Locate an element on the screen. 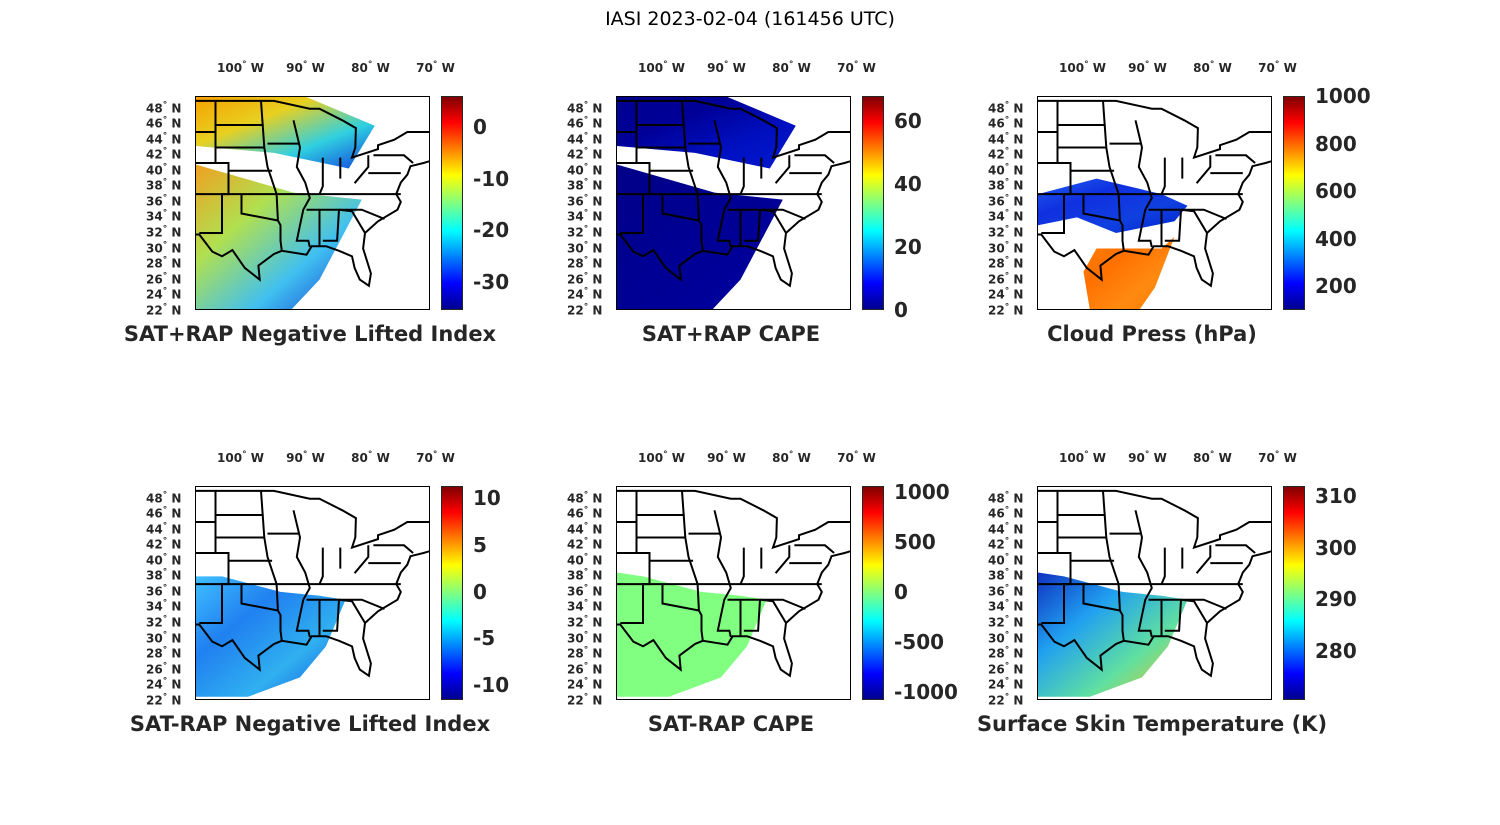 The image size is (1500, 825). colorbar-tick-label: 600 is located at coordinates (1336, 191).